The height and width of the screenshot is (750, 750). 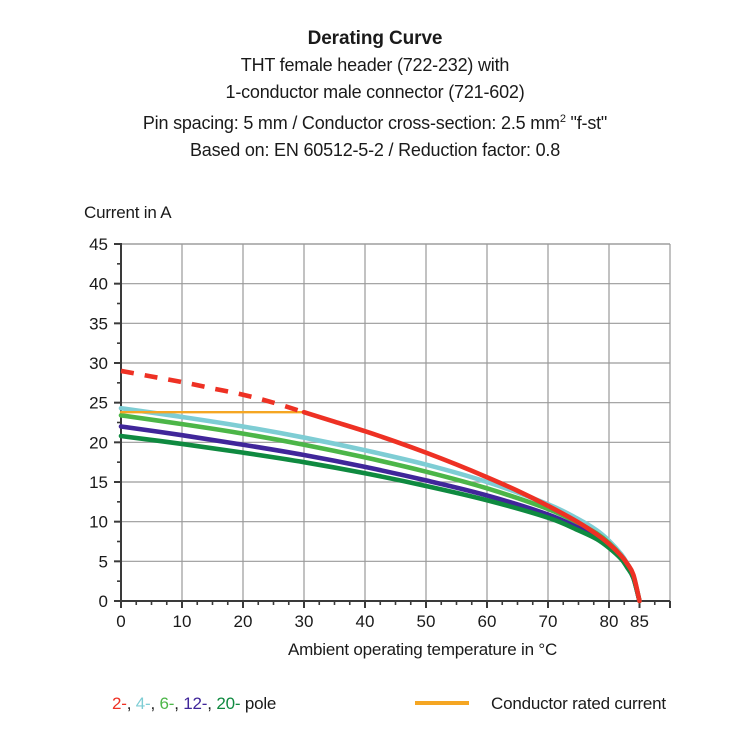 I want to click on x-tick-label: 40, so click(x=365, y=621).